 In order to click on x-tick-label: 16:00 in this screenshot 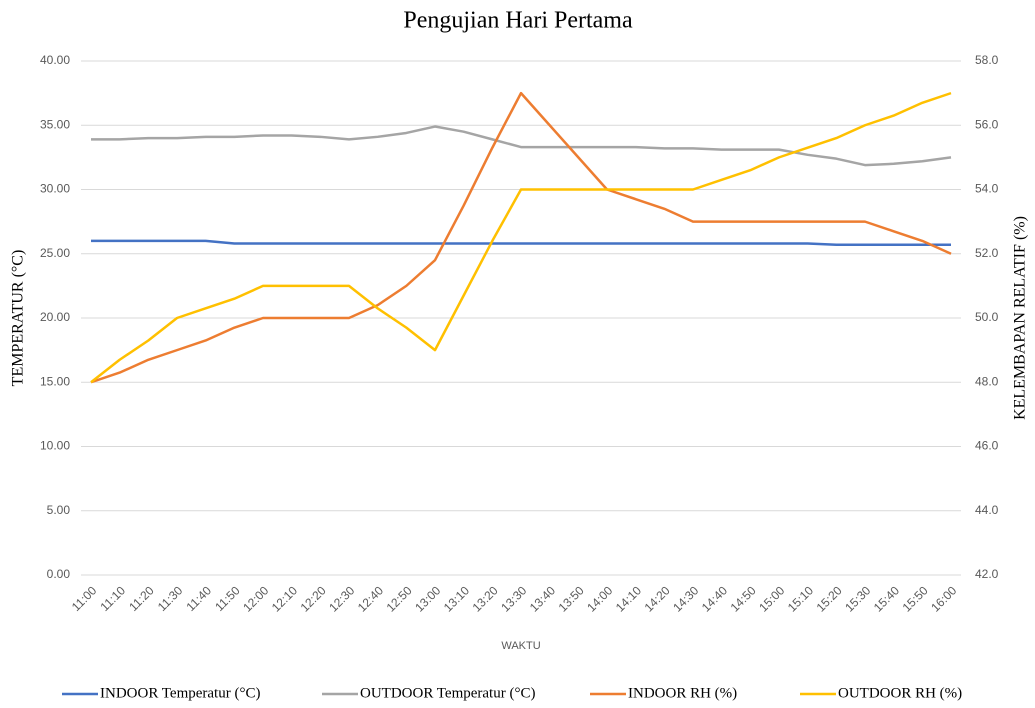, I will do `click(943, 598)`.